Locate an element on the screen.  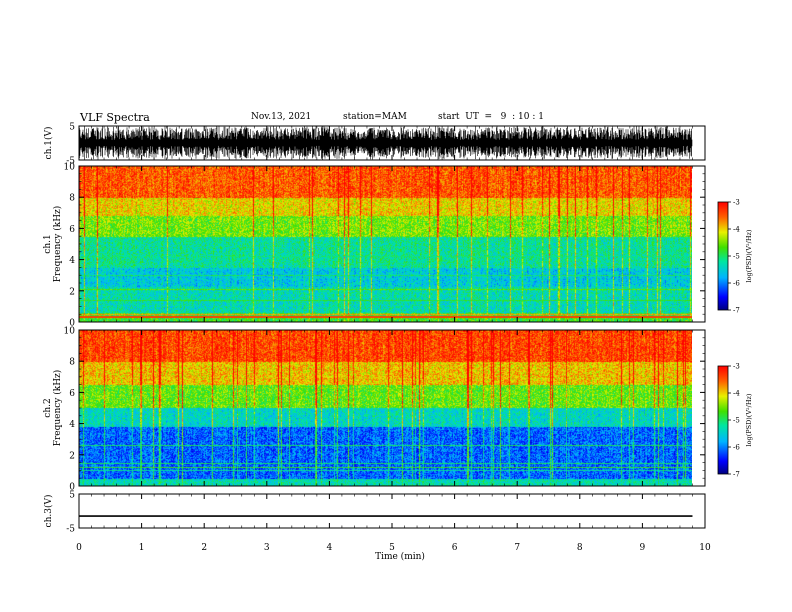
x-tick-label: 3 is located at coordinates (267, 548).